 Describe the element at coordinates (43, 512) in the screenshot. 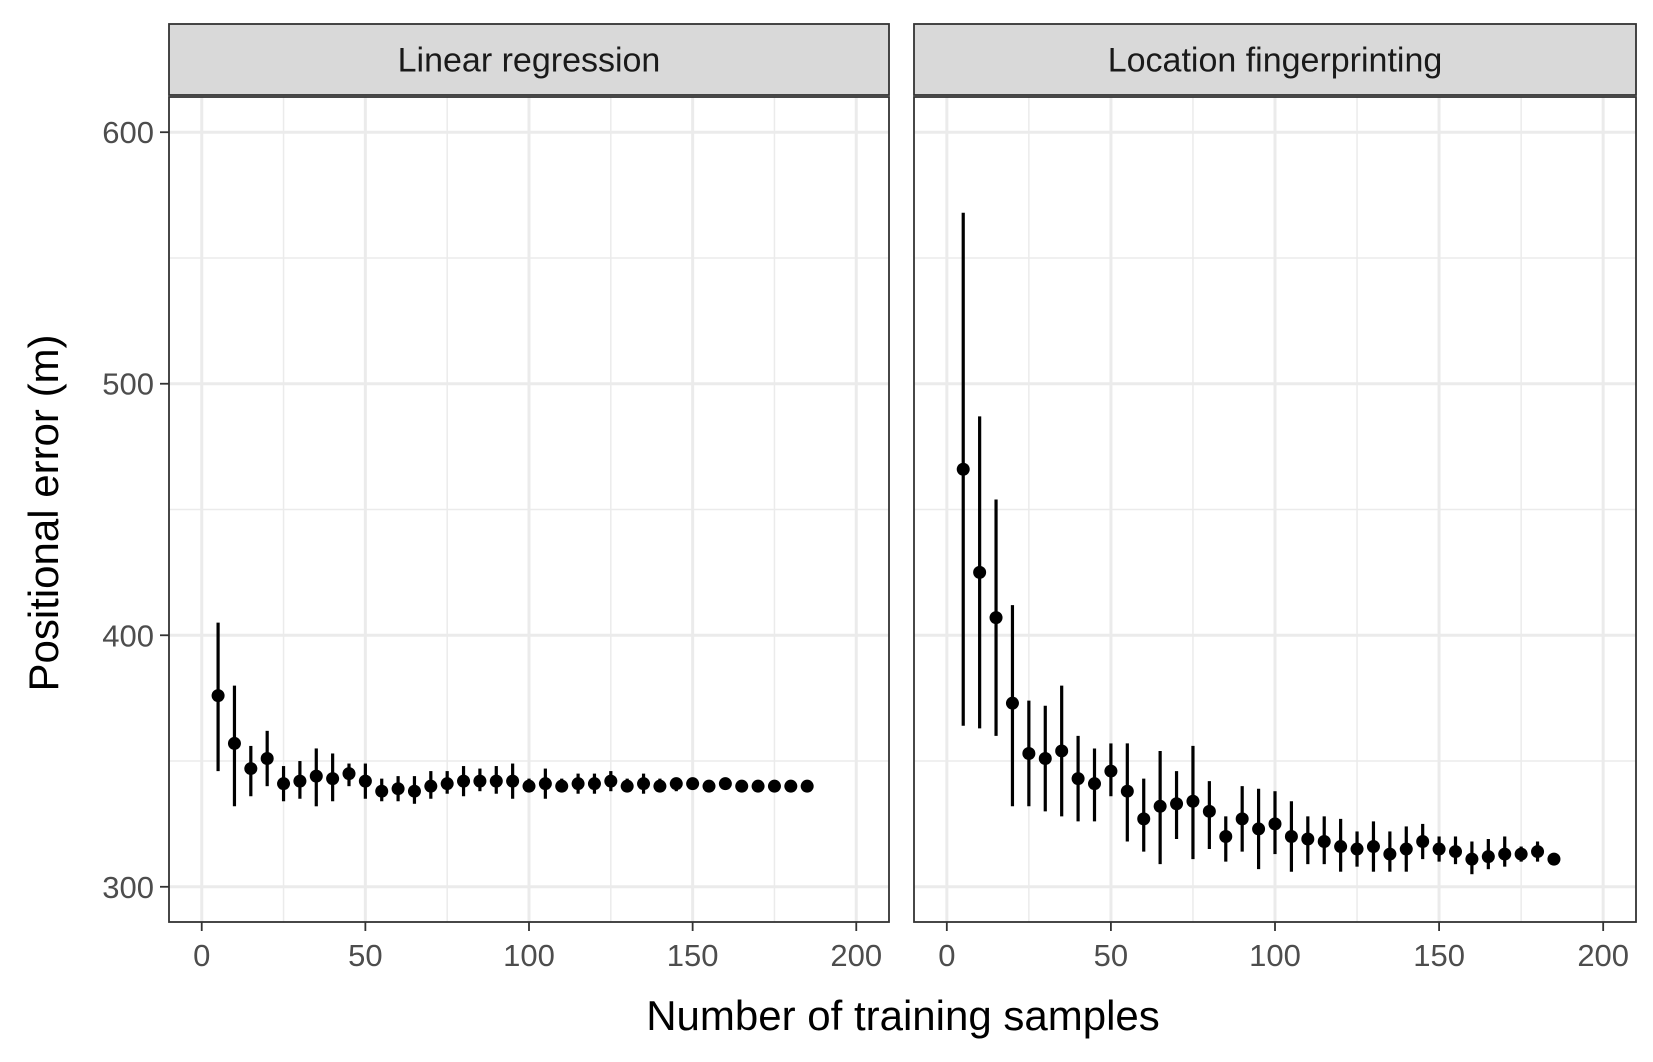

I see `y-axis-title: Positional error (m)` at that location.